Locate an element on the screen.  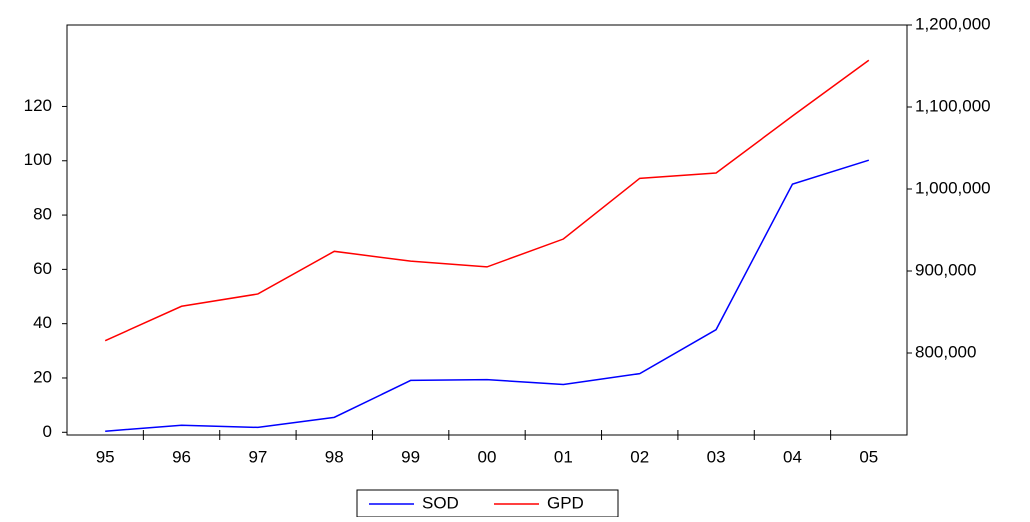
legend-label: SOD is located at coordinates (440, 502).